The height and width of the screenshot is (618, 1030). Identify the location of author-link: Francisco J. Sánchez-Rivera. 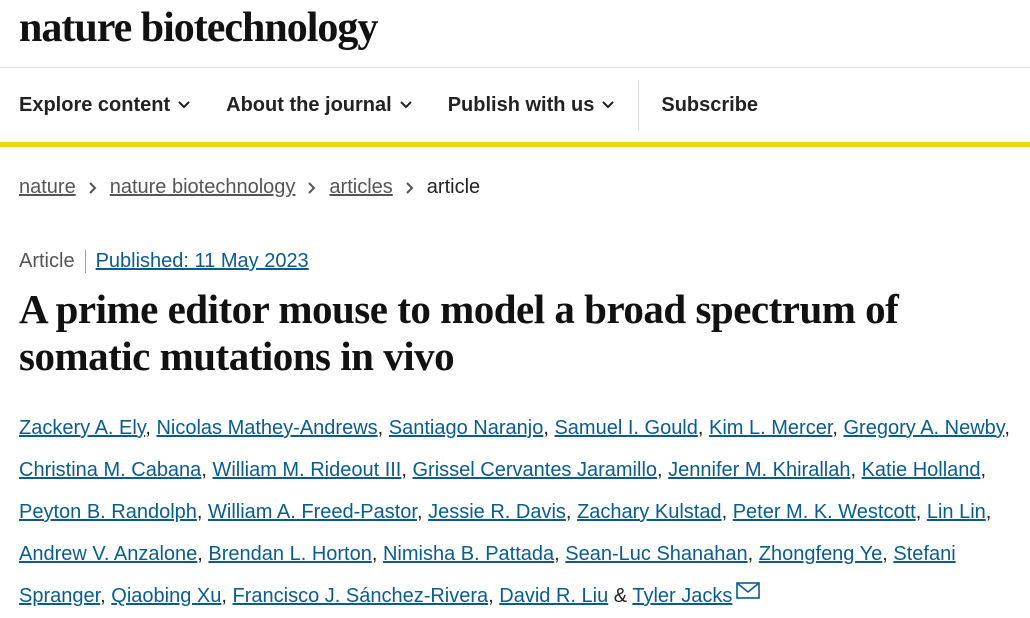
(360, 596).